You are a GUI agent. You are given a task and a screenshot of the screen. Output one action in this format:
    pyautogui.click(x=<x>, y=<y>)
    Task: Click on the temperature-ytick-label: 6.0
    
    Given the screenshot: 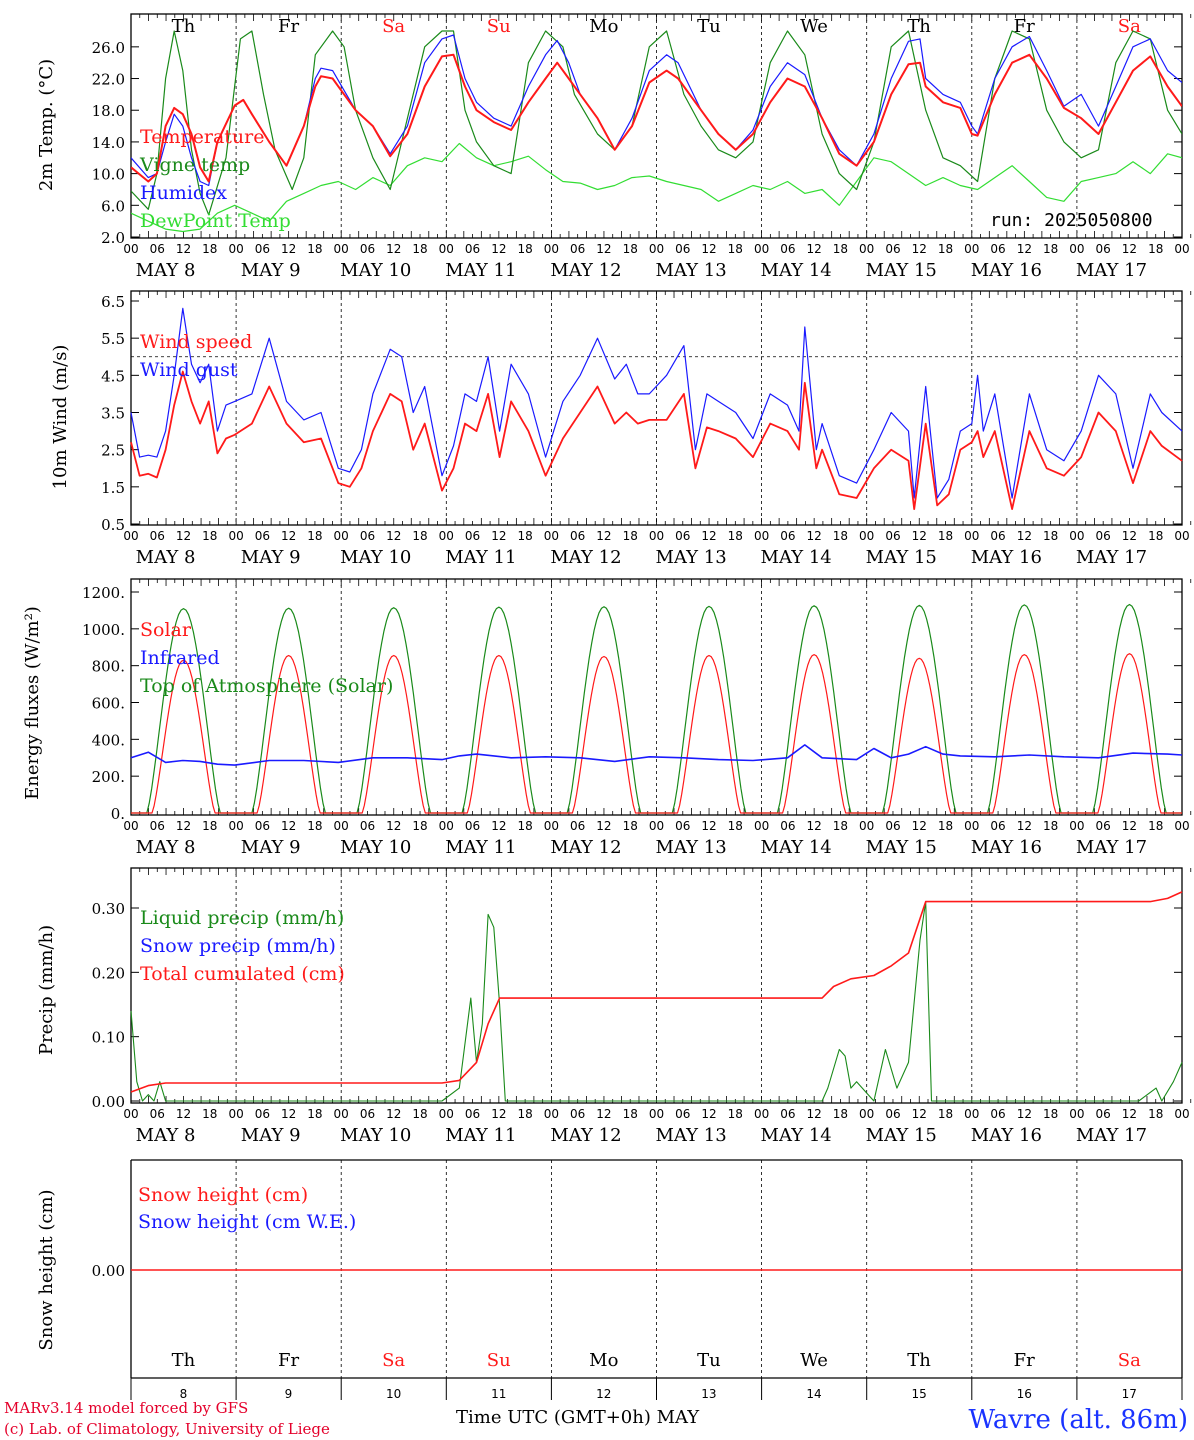 What is the action you would take?
    pyautogui.click(x=113, y=206)
    